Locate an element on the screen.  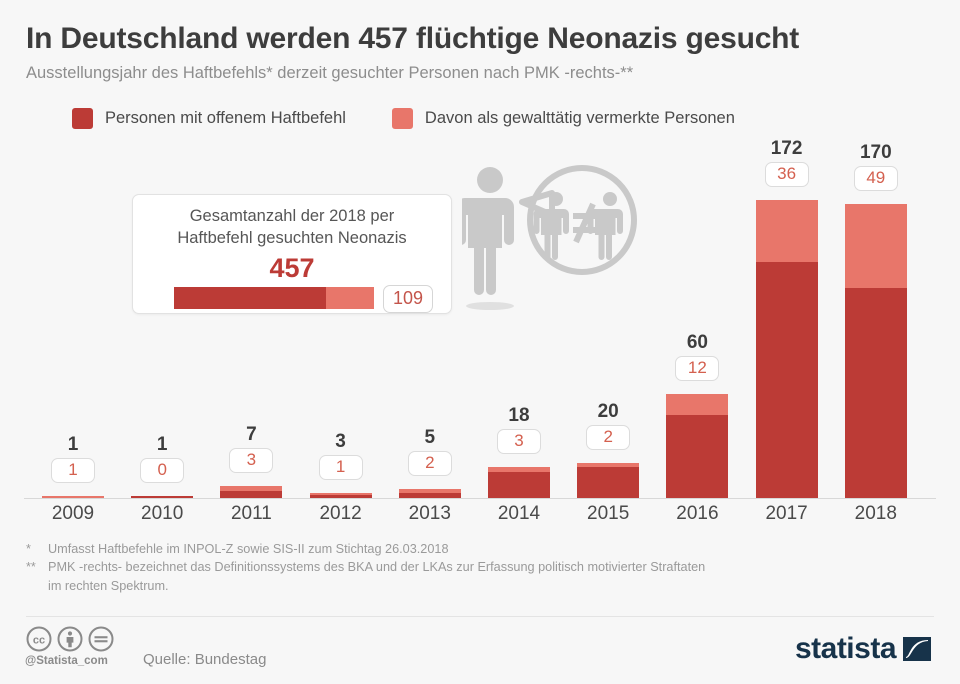
bar-violent-bubble-2017: 36 is located at coordinates (786, 175).